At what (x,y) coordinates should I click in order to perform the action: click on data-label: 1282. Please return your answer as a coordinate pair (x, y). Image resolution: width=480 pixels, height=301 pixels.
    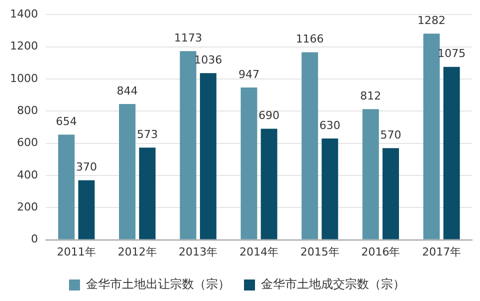
    Looking at the image, I should click on (432, 20).